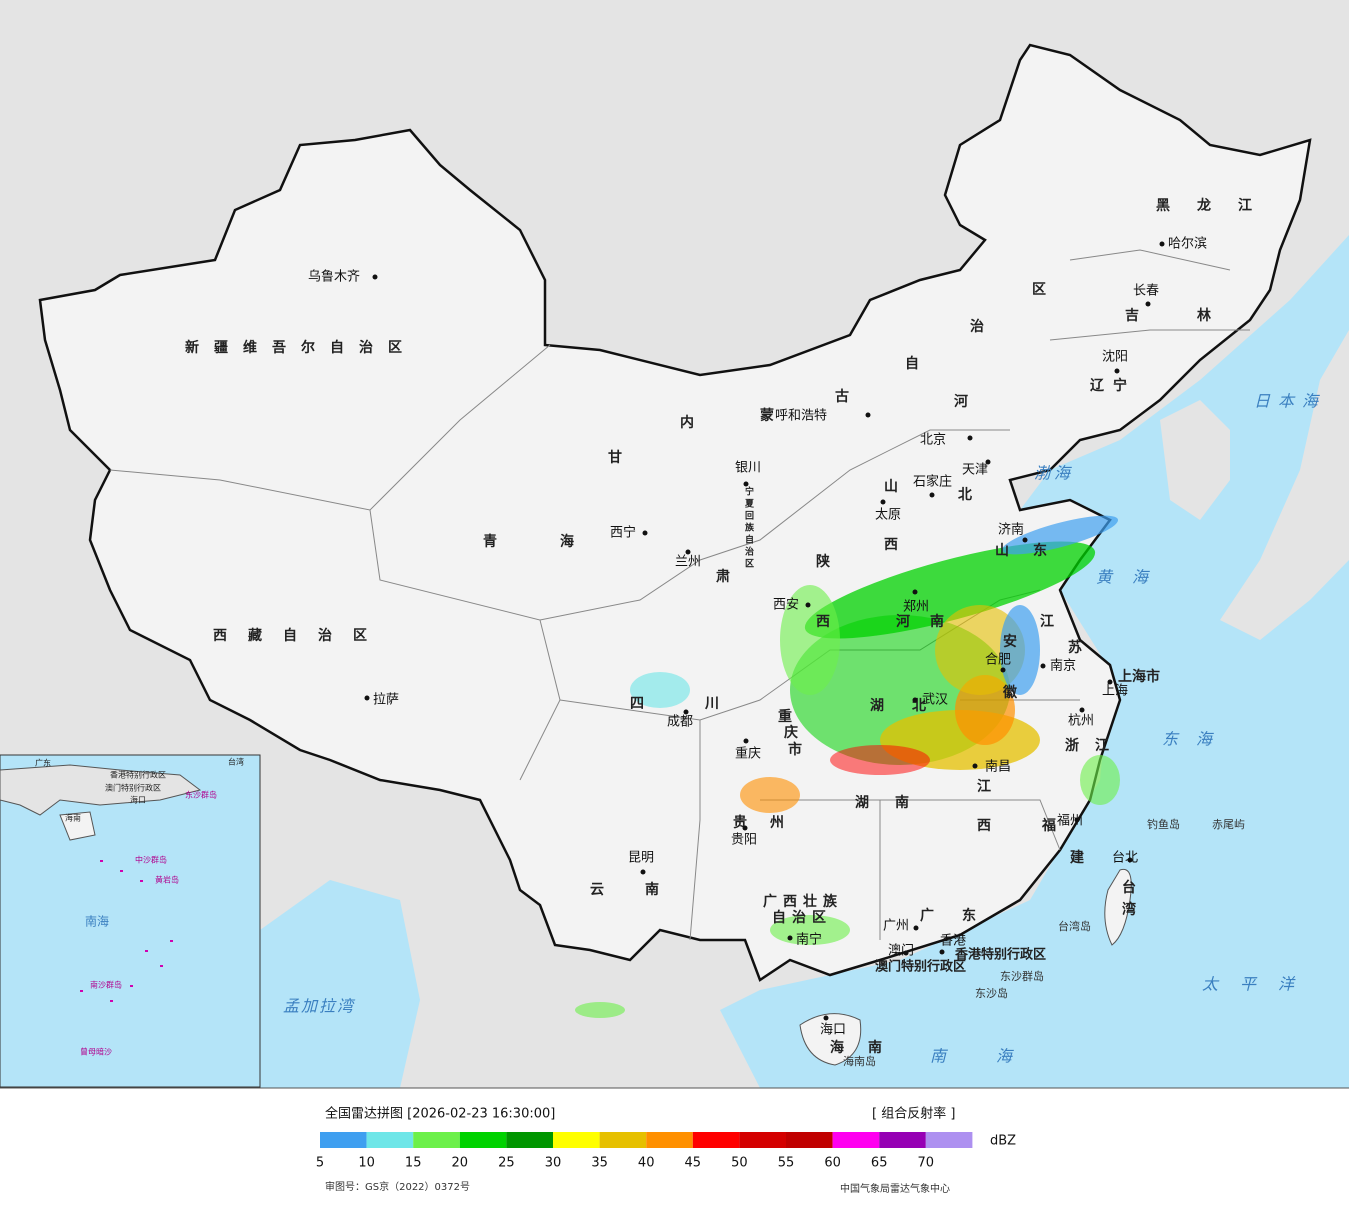 The width and height of the screenshot is (1349, 1208). I want to click on legend-tick-label: 55, so click(786, 1163).